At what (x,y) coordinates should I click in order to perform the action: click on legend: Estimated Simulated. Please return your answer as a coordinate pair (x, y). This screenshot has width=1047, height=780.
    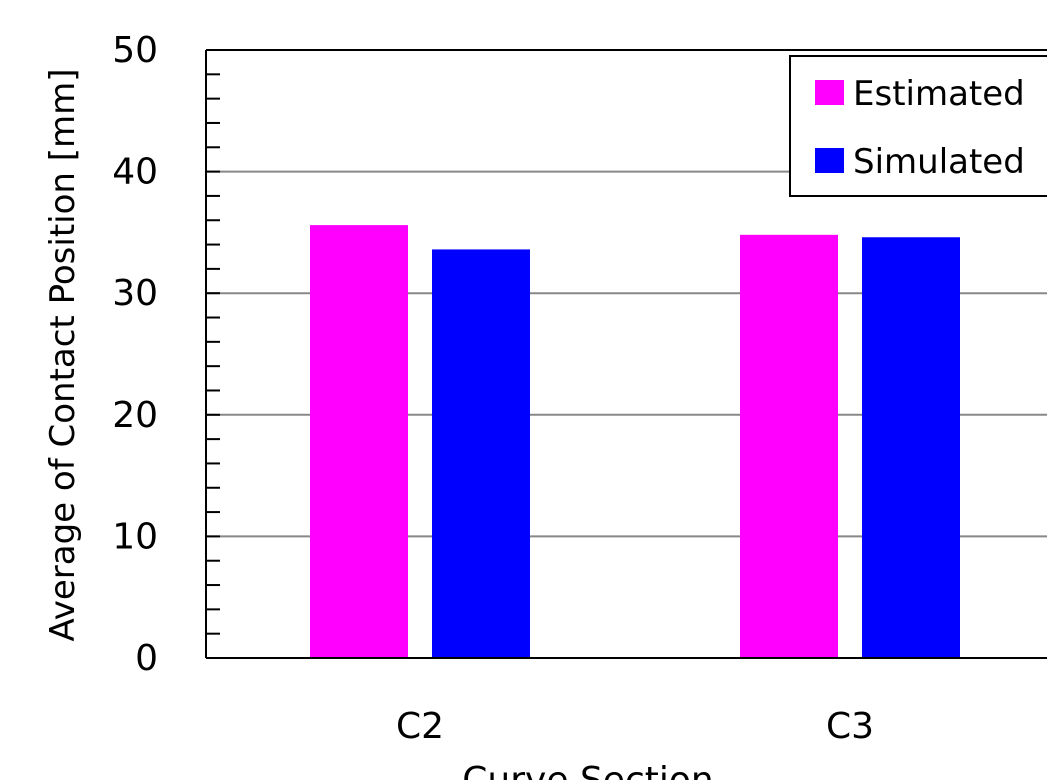
    Looking at the image, I should click on (918, 126).